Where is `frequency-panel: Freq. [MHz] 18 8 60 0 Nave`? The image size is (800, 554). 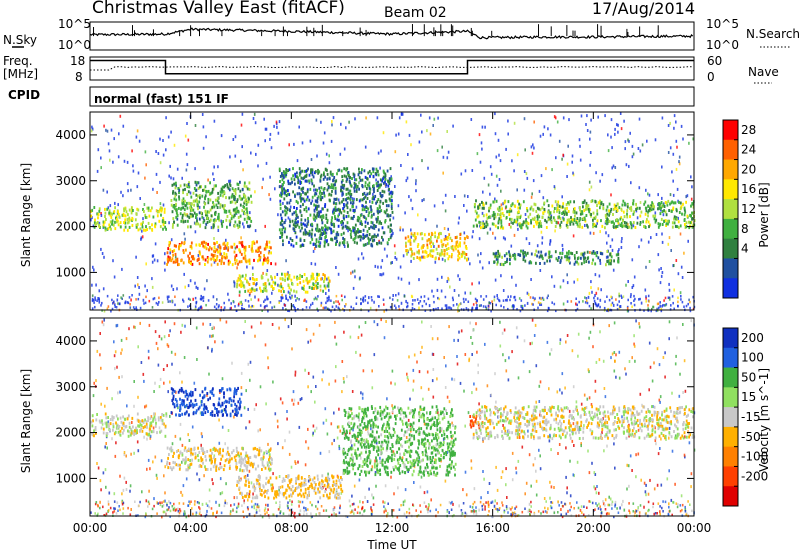
frequency-panel: Freq. [MHz] 18 8 60 0 Nave is located at coordinates (391, 69).